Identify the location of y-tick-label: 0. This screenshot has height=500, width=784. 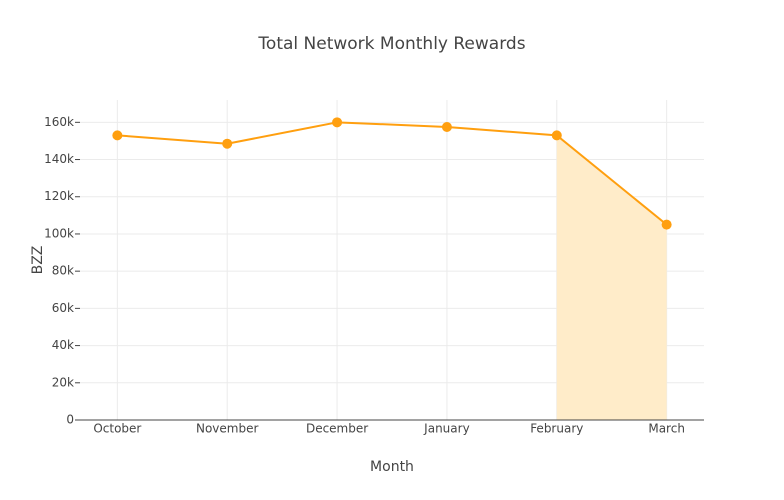
(70, 420).